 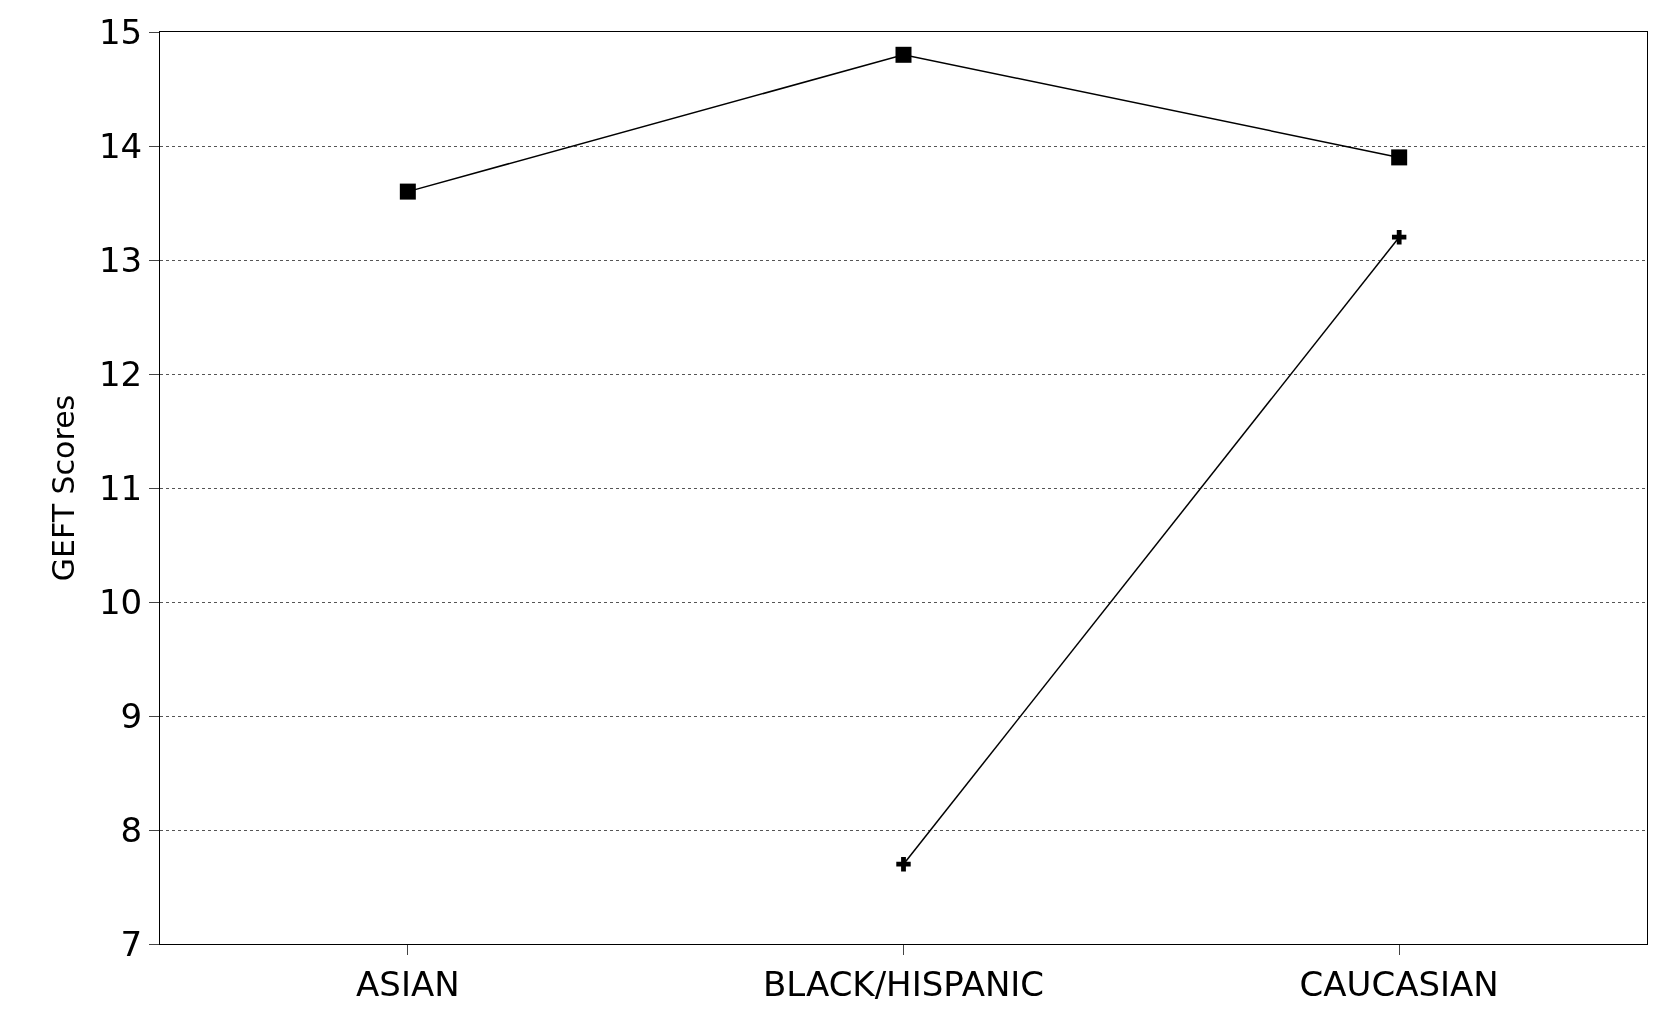 What do you see at coordinates (120, 31) in the screenshot?
I see `y-tick-label: 15` at bounding box center [120, 31].